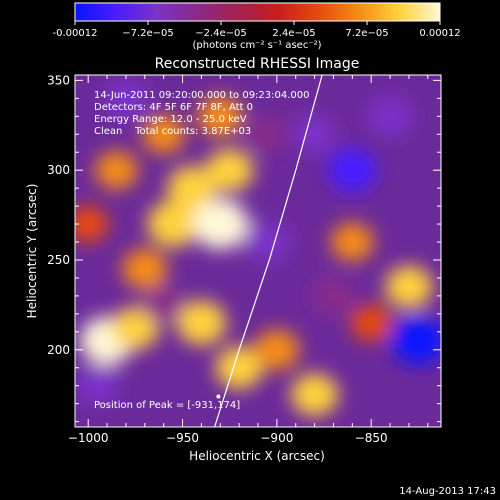 The width and height of the screenshot is (500, 500). What do you see at coordinates (58, 350) in the screenshot?
I see `y-tick-label: 200` at bounding box center [58, 350].